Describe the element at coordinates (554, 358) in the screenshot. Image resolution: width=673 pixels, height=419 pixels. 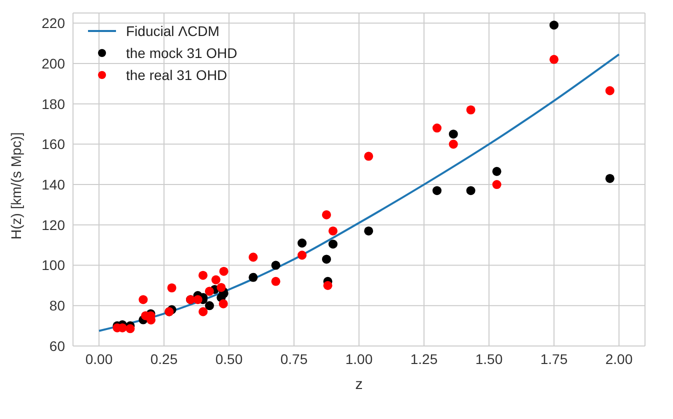
I see `x-tick-label: 1.75` at that location.